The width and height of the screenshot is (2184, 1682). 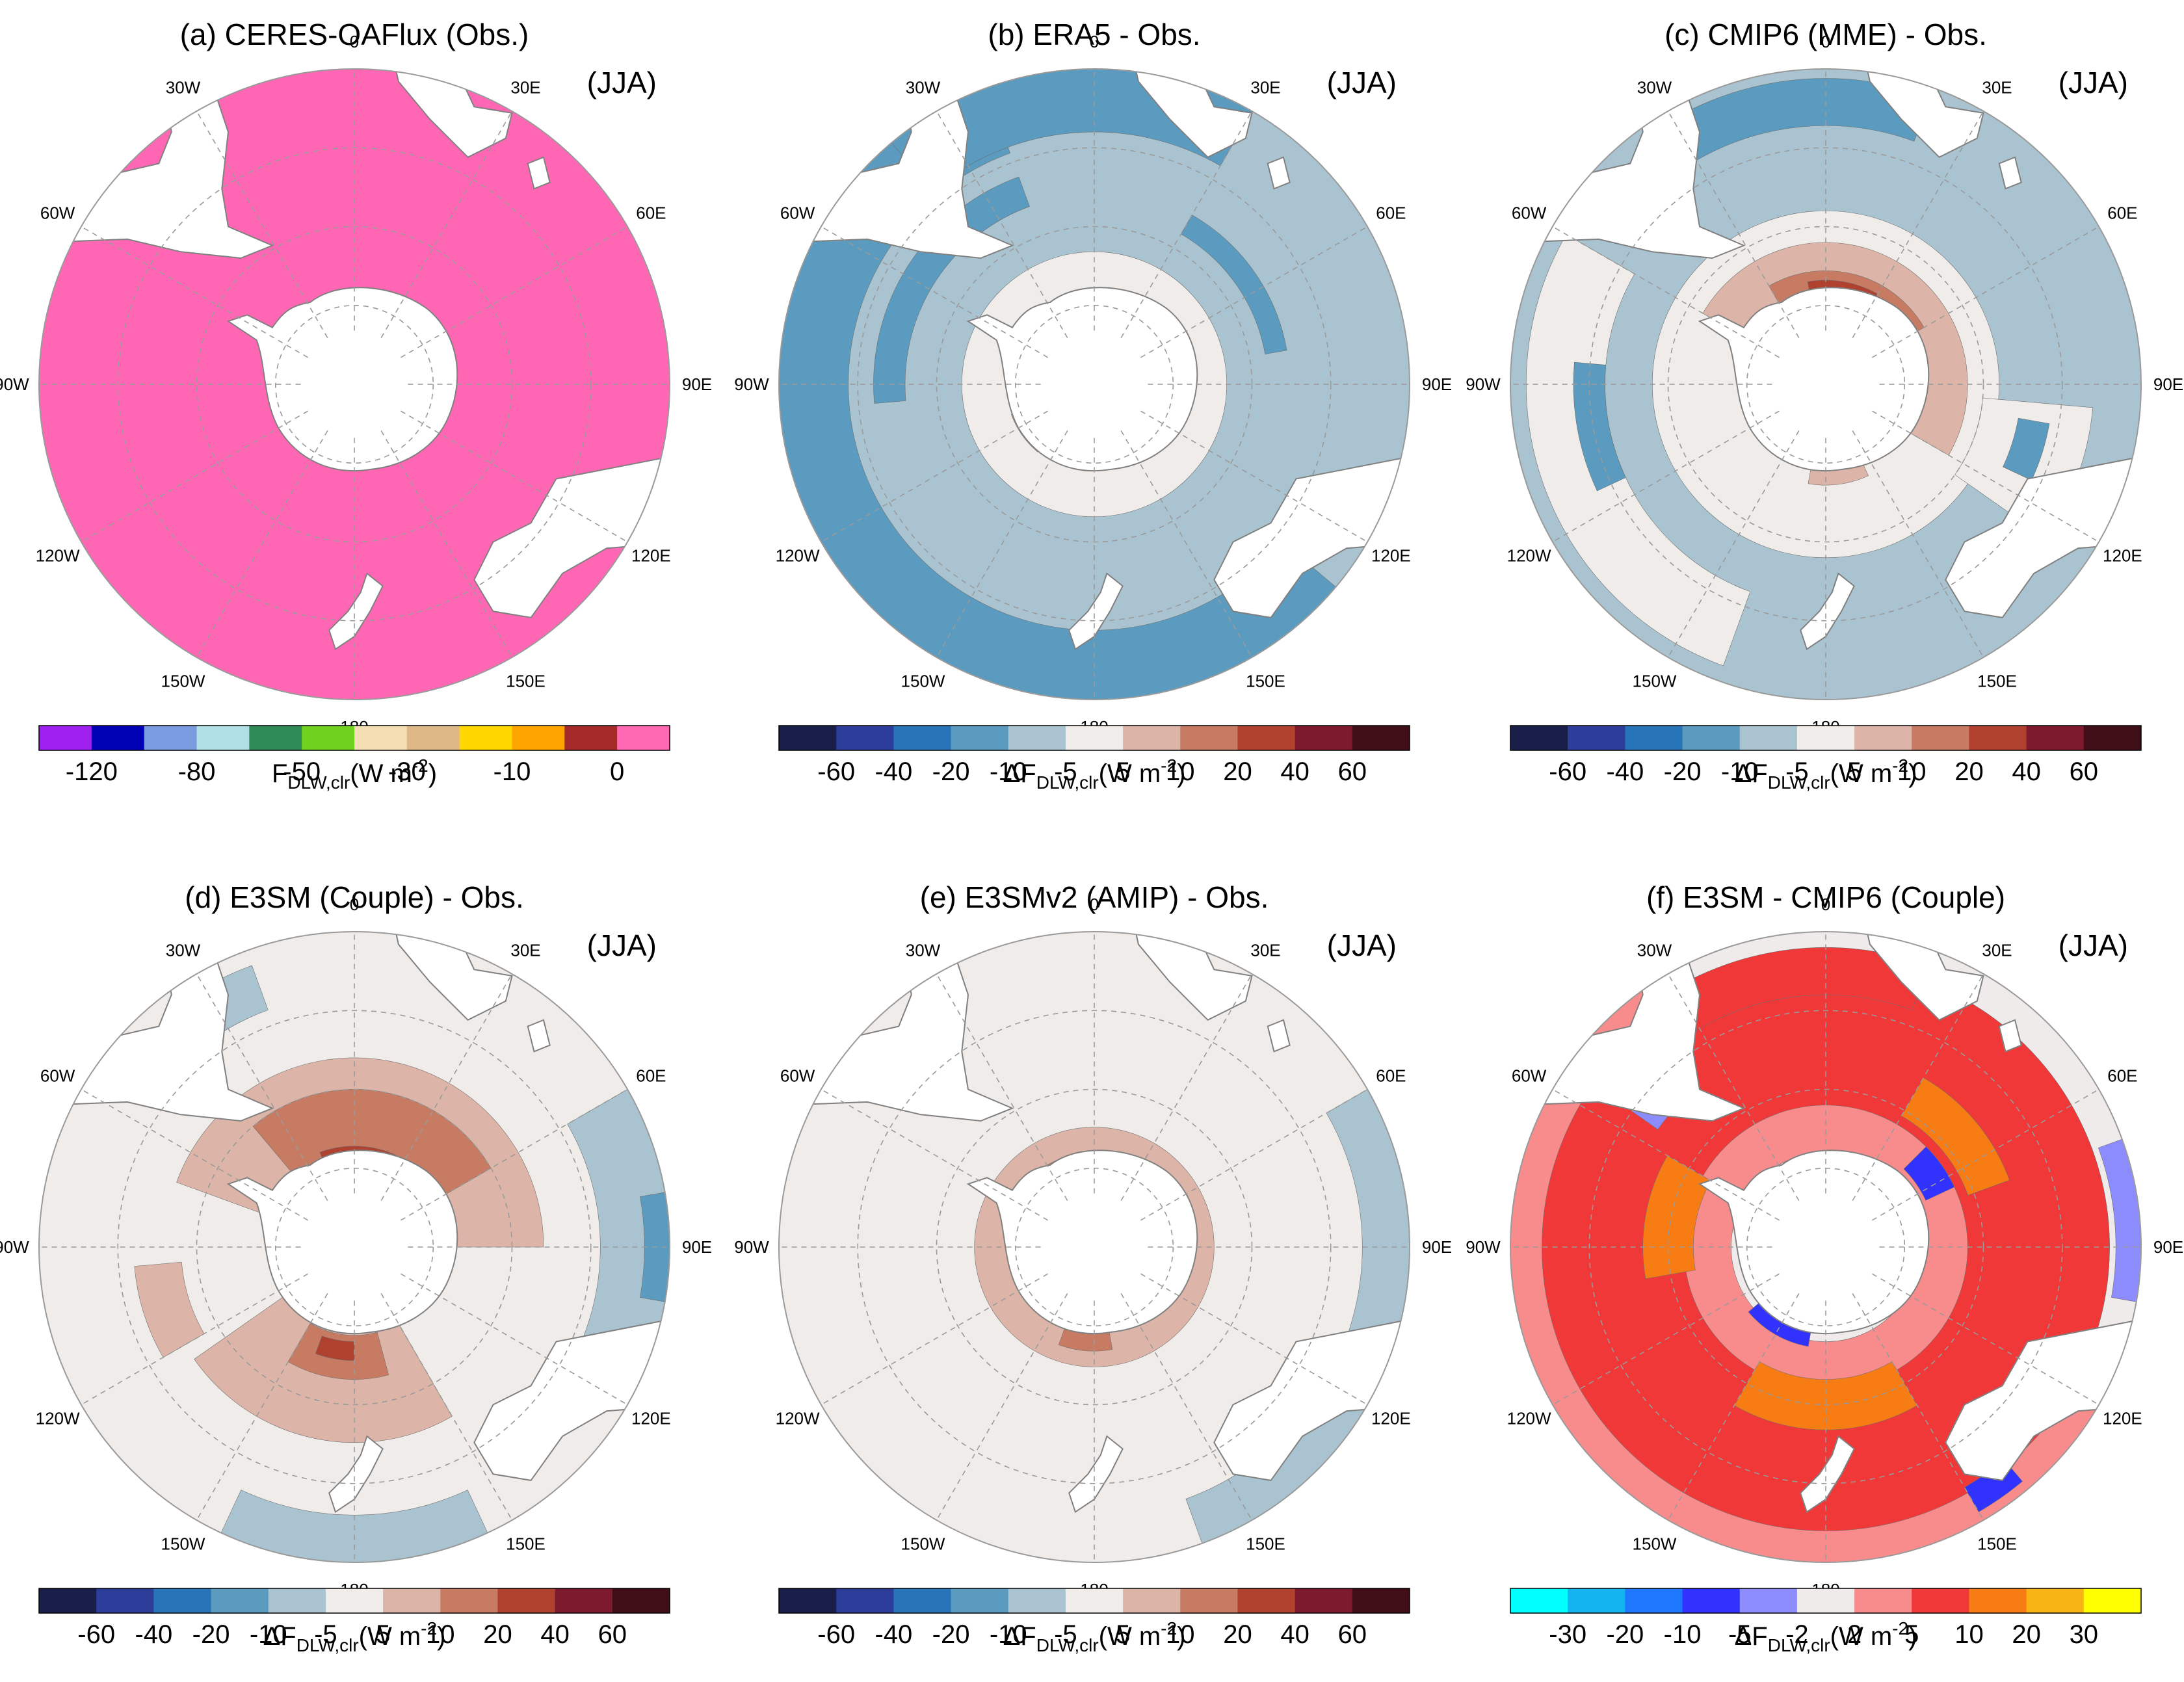 I want to click on colorbar-tick-label: -2, so click(x=1797, y=1634).